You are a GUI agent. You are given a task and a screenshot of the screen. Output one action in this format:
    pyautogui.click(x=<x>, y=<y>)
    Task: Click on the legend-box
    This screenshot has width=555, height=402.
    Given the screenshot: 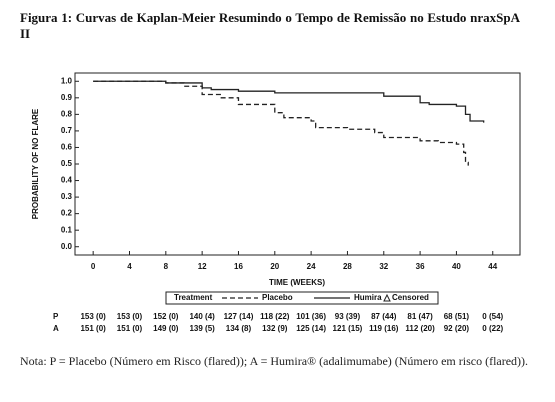 What is the action you would take?
    pyautogui.click(x=302, y=298)
    